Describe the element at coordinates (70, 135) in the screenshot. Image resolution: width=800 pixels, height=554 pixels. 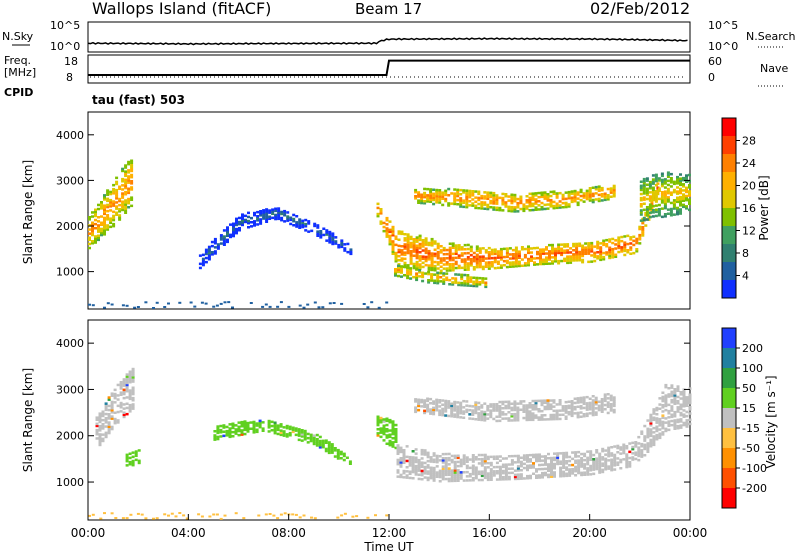
I see `ytick-label: 4000` at that location.